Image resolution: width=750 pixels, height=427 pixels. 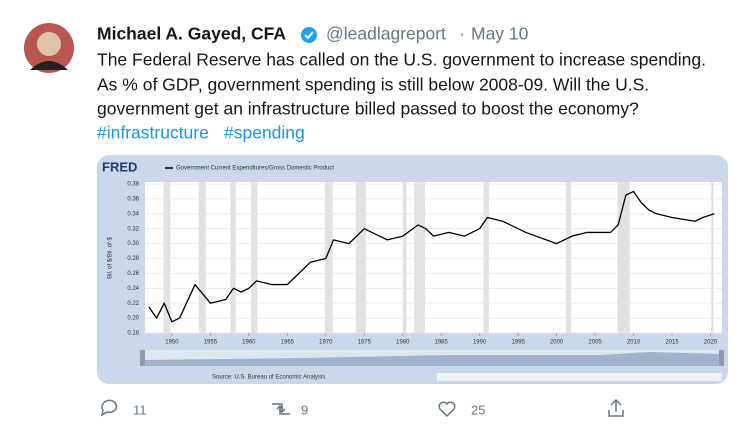 What do you see at coordinates (211, 343) in the screenshot?
I see `x-tick-label: 1955` at bounding box center [211, 343].